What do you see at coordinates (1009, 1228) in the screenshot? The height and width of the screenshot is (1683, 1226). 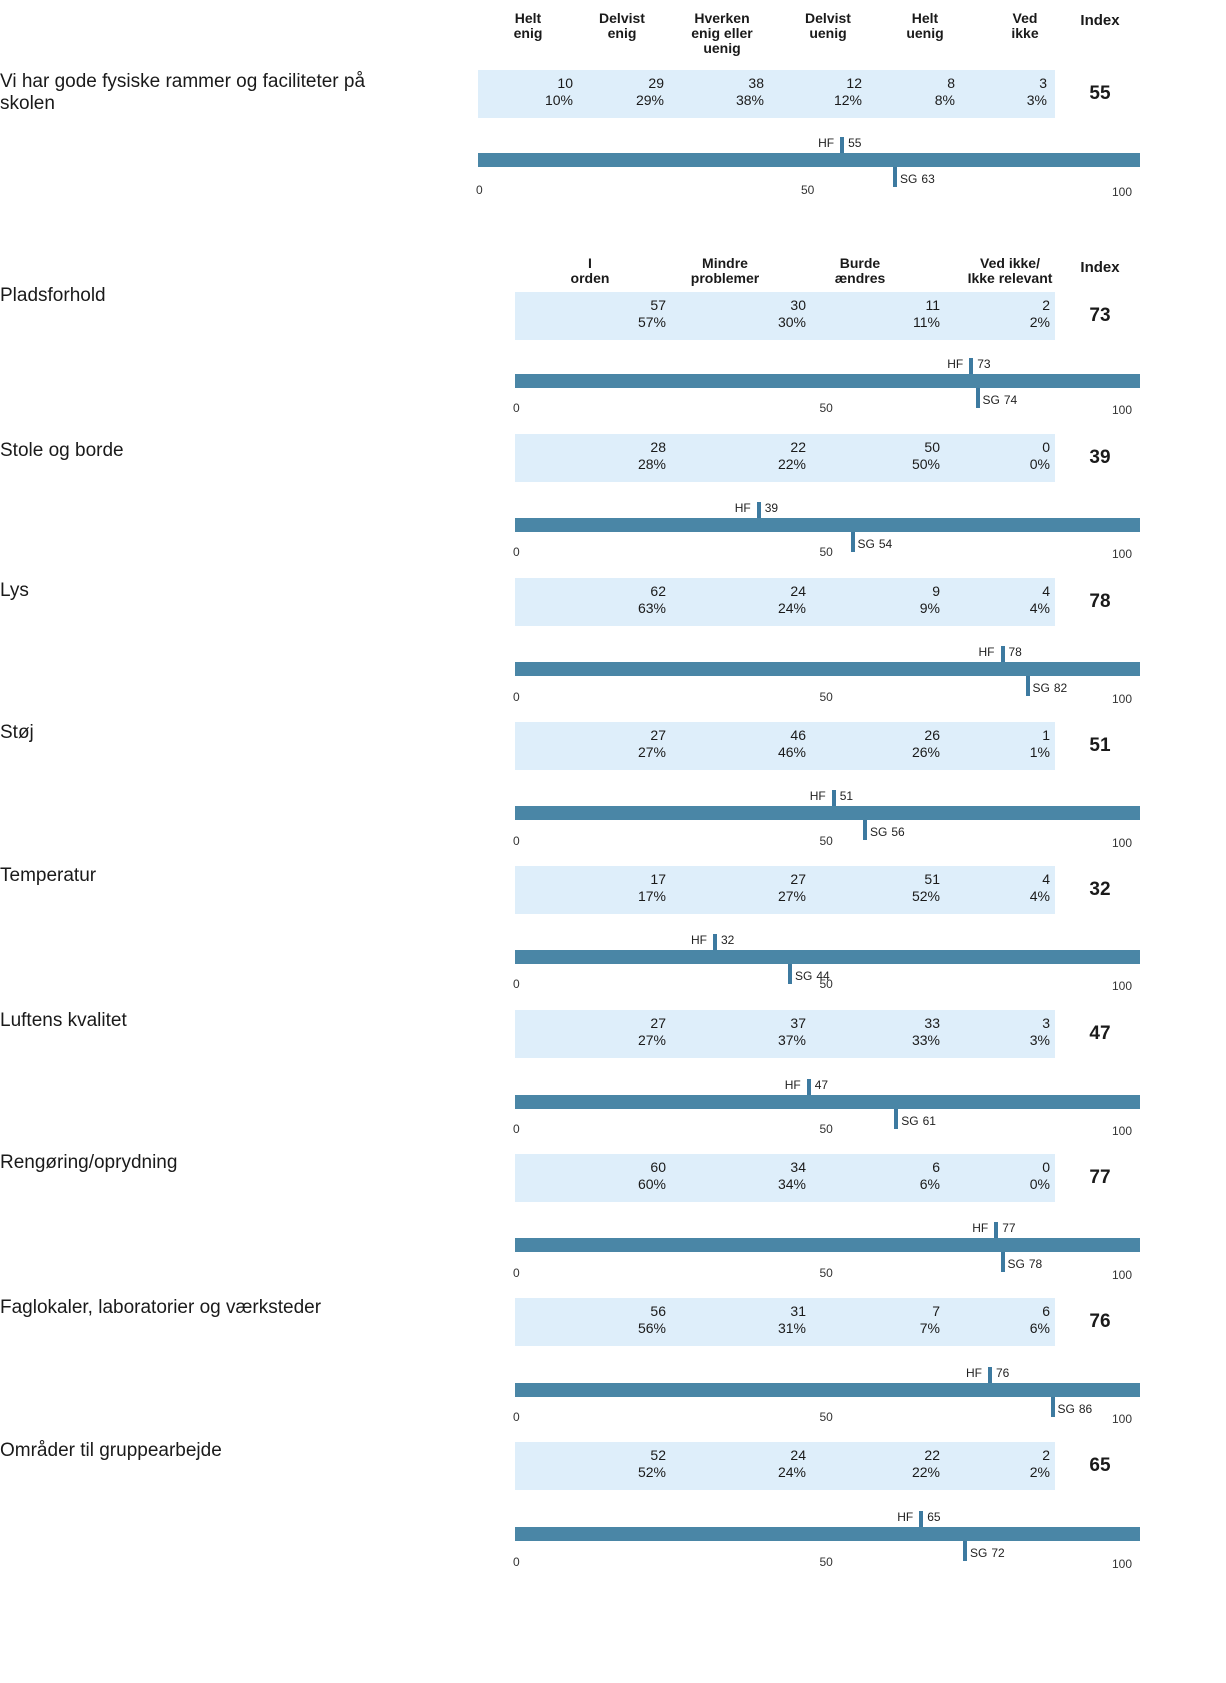 I see `hf-value: 77` at bounding box center [1009, 1228].